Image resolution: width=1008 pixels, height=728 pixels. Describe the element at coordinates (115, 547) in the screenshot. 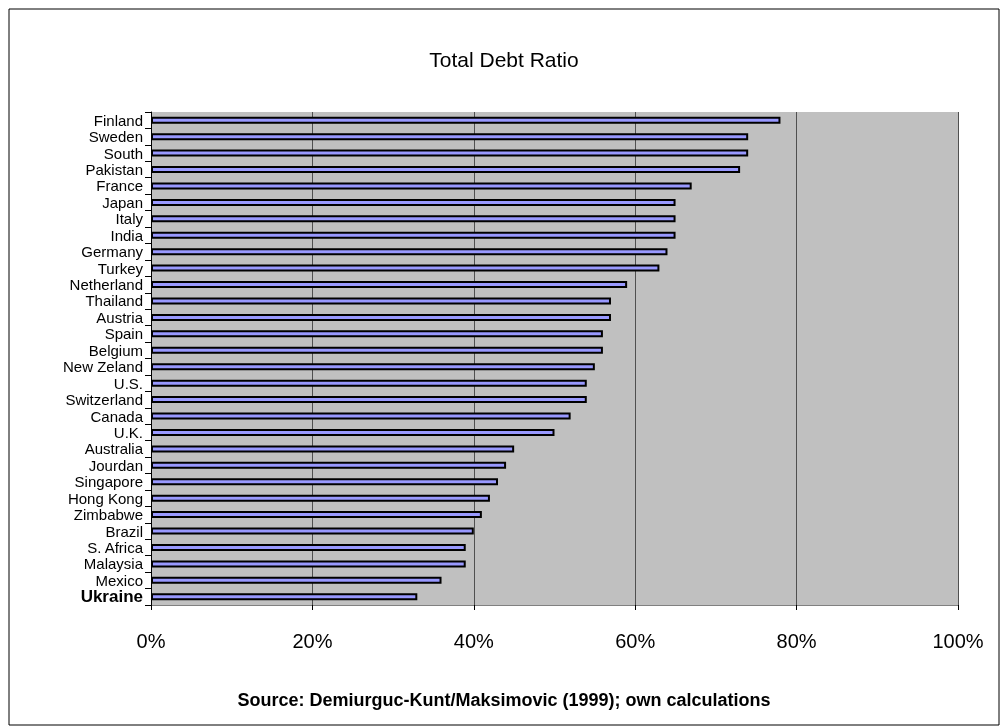

I see `y-tick-label: S. Africa` at that location.